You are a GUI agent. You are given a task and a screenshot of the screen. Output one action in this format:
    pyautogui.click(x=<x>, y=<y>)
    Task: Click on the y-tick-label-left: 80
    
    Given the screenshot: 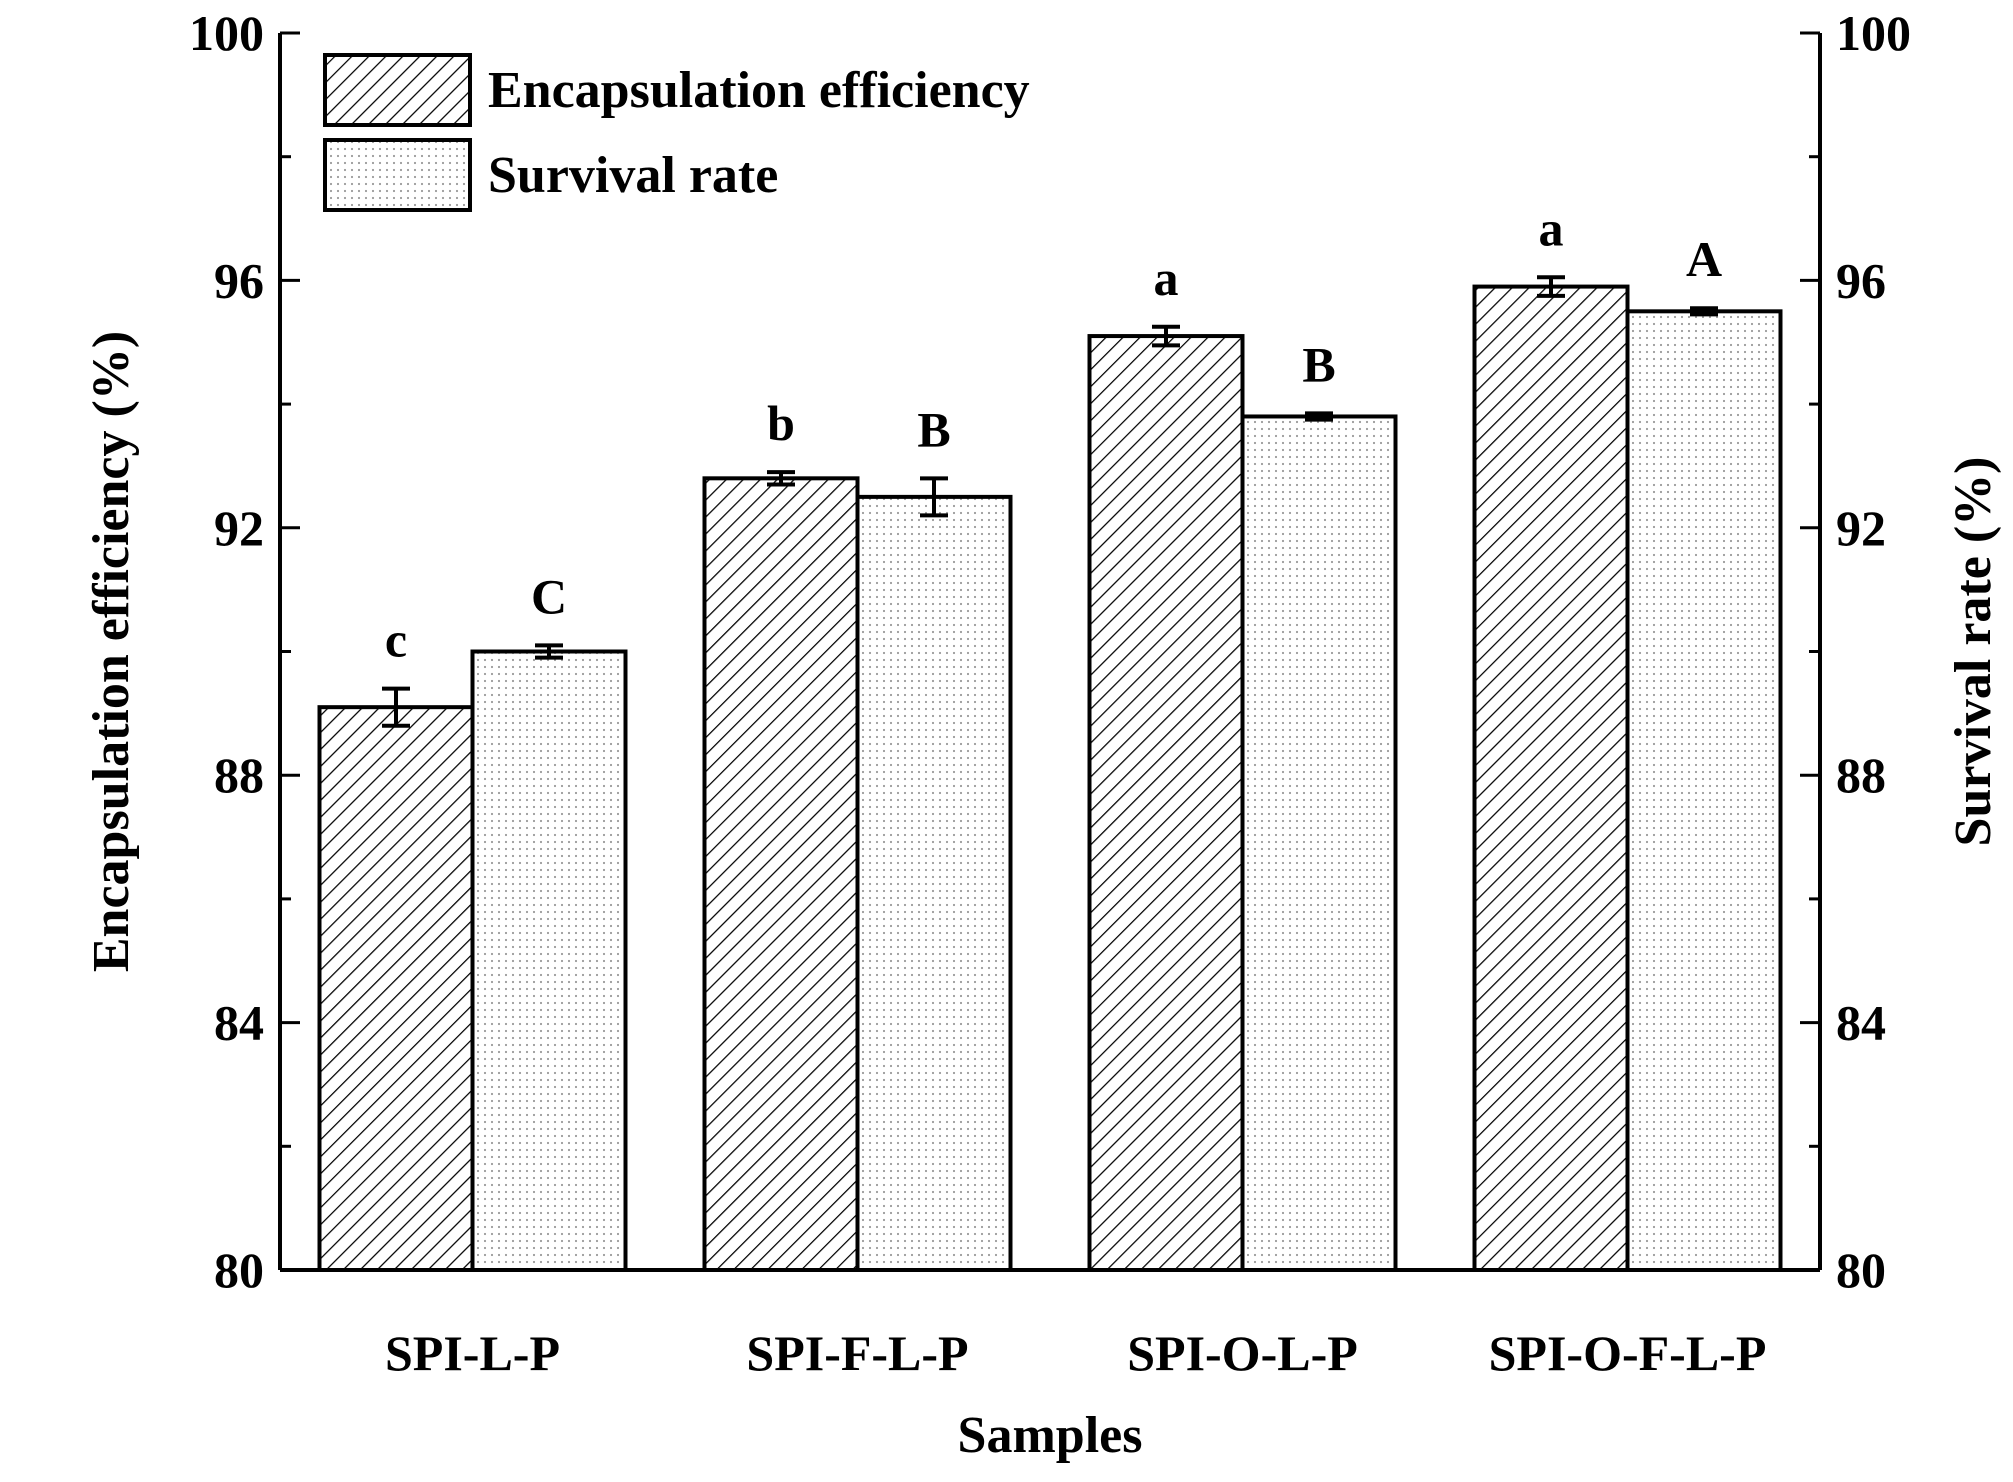 What is the action you would take?
    pyautogui.click(x=239, y=1270)
    